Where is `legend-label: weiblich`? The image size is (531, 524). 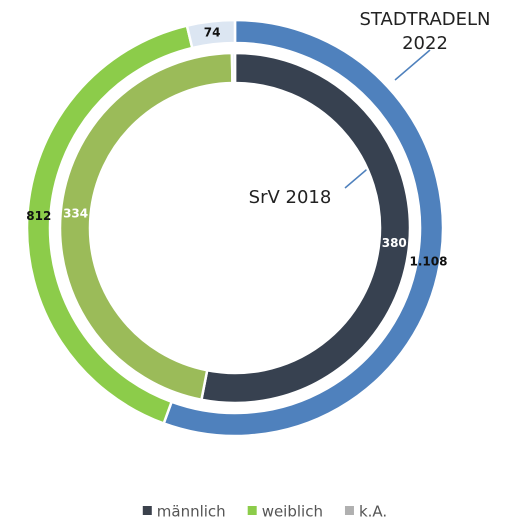 legend-label: weiblich is located at coordinates (292, 512).